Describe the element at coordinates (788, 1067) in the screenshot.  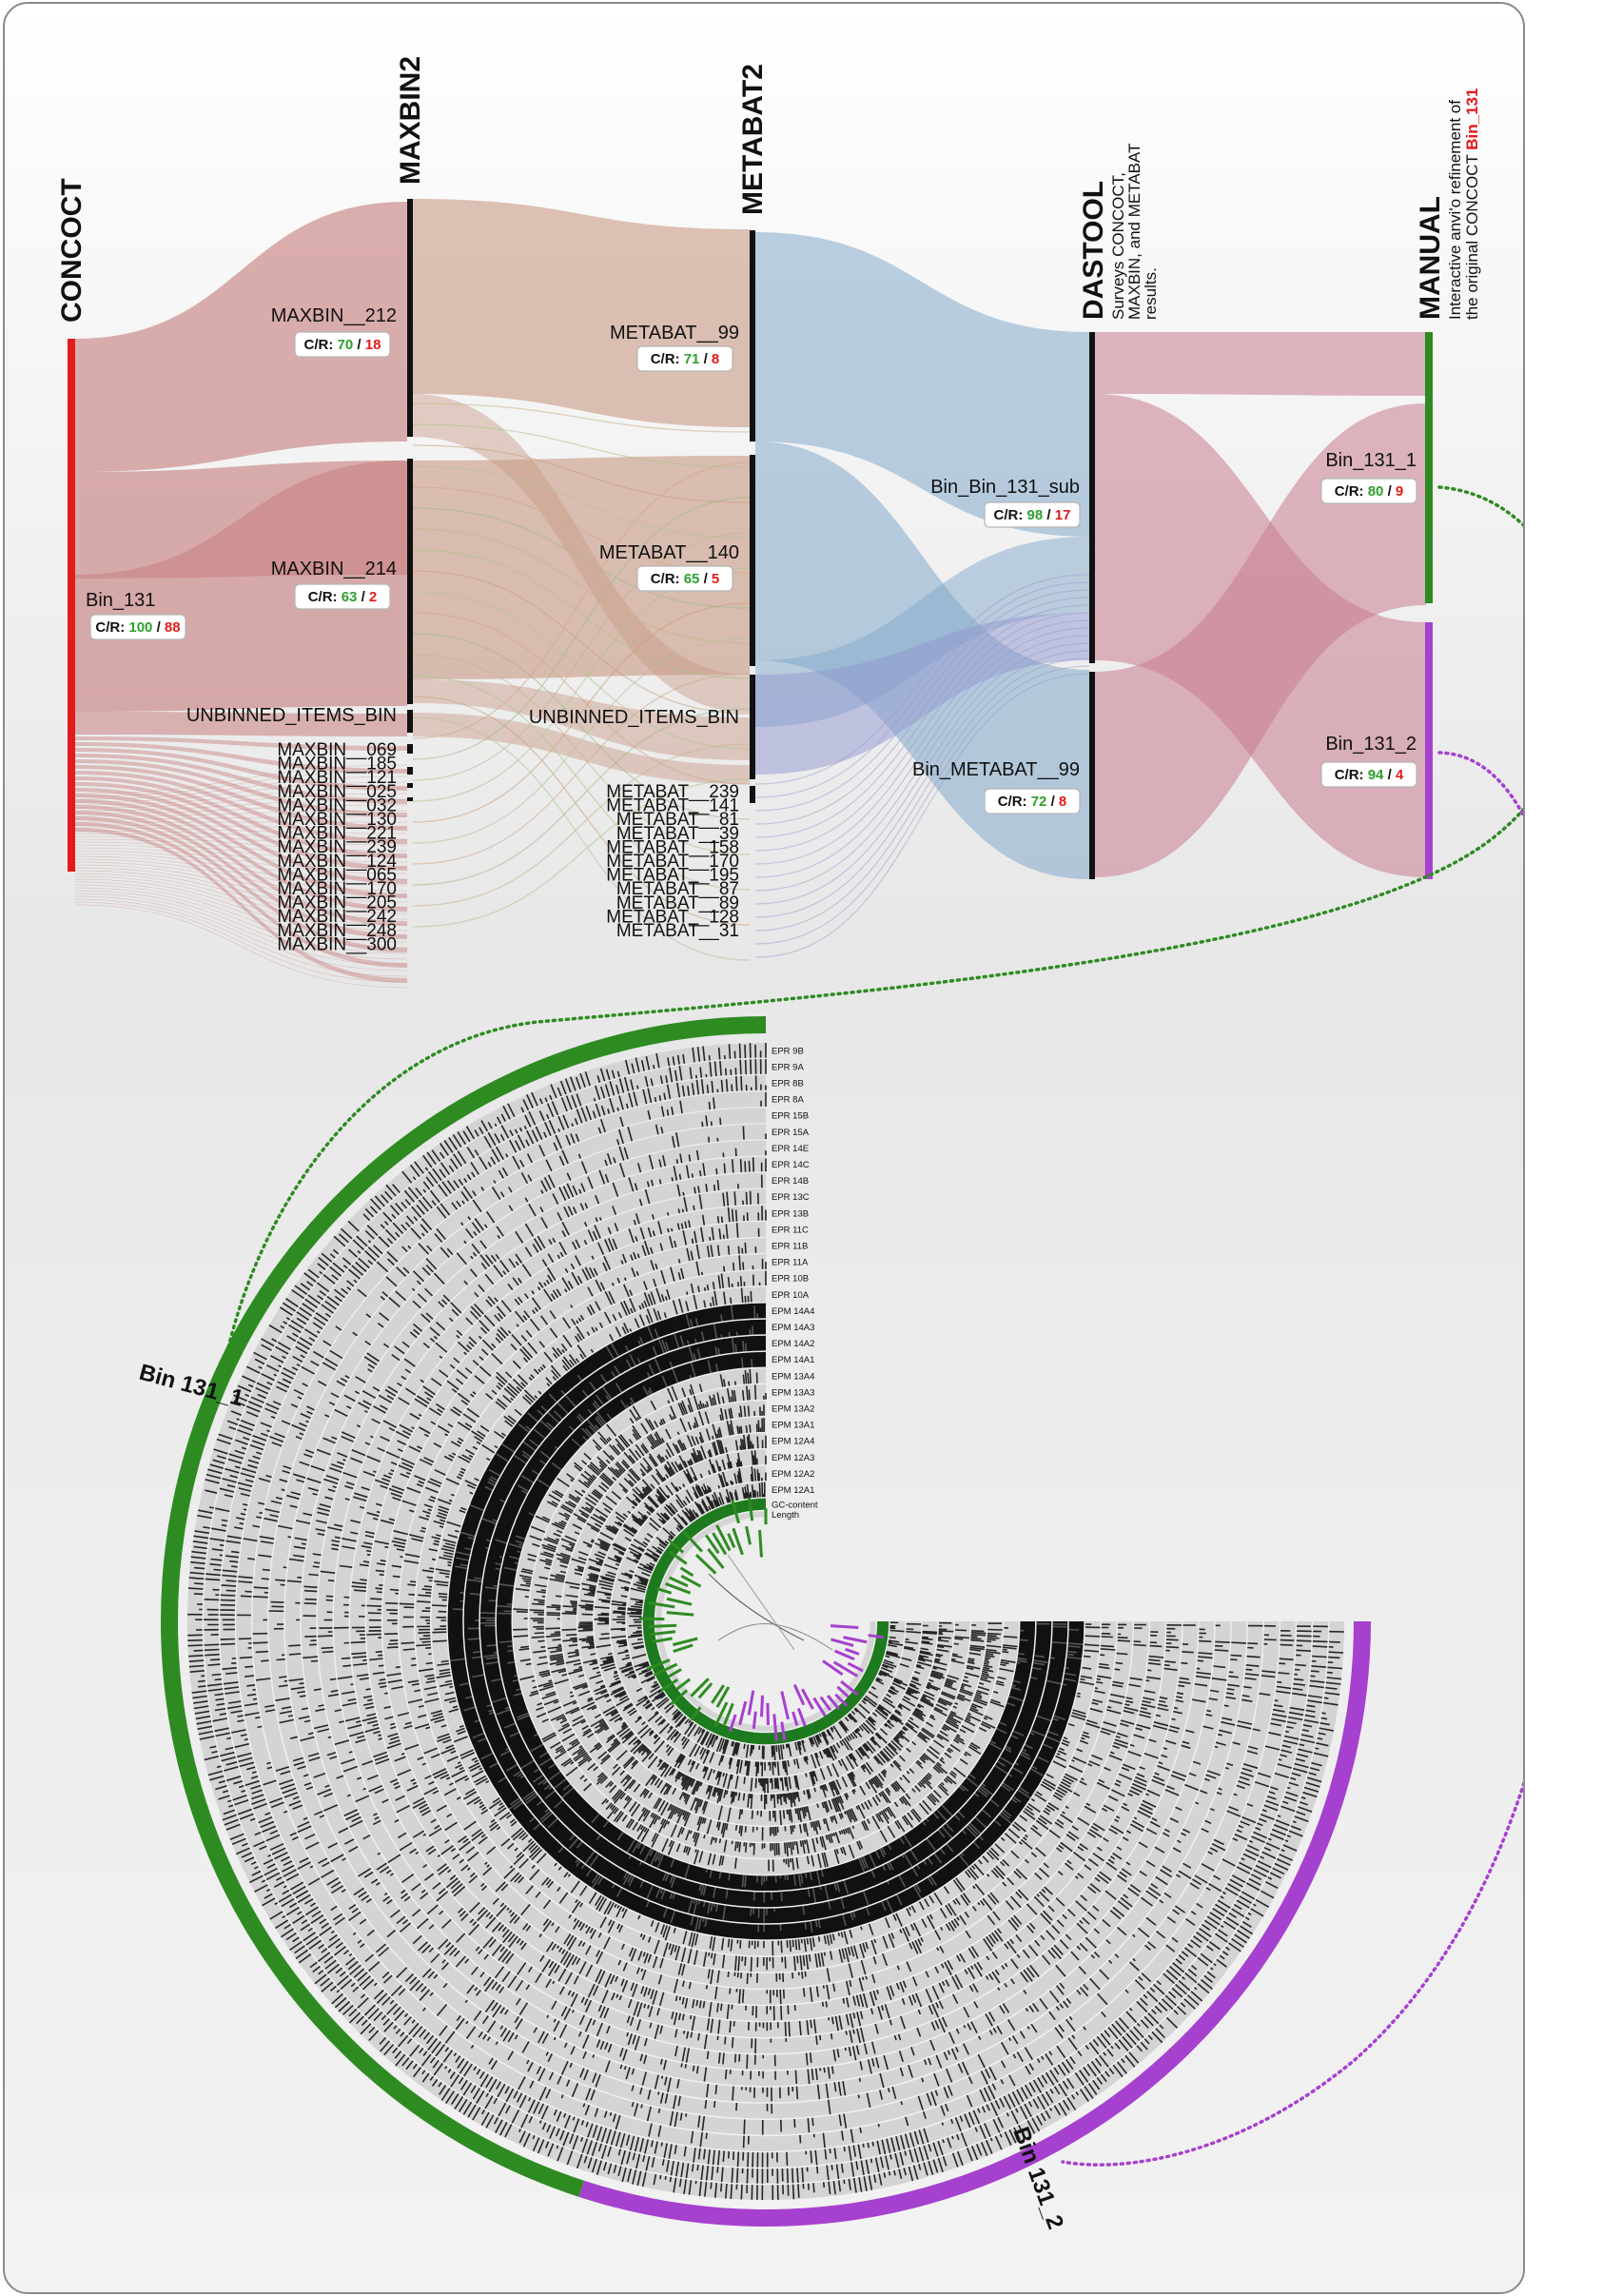
I see `layer-label: EPR 9A` at that location.